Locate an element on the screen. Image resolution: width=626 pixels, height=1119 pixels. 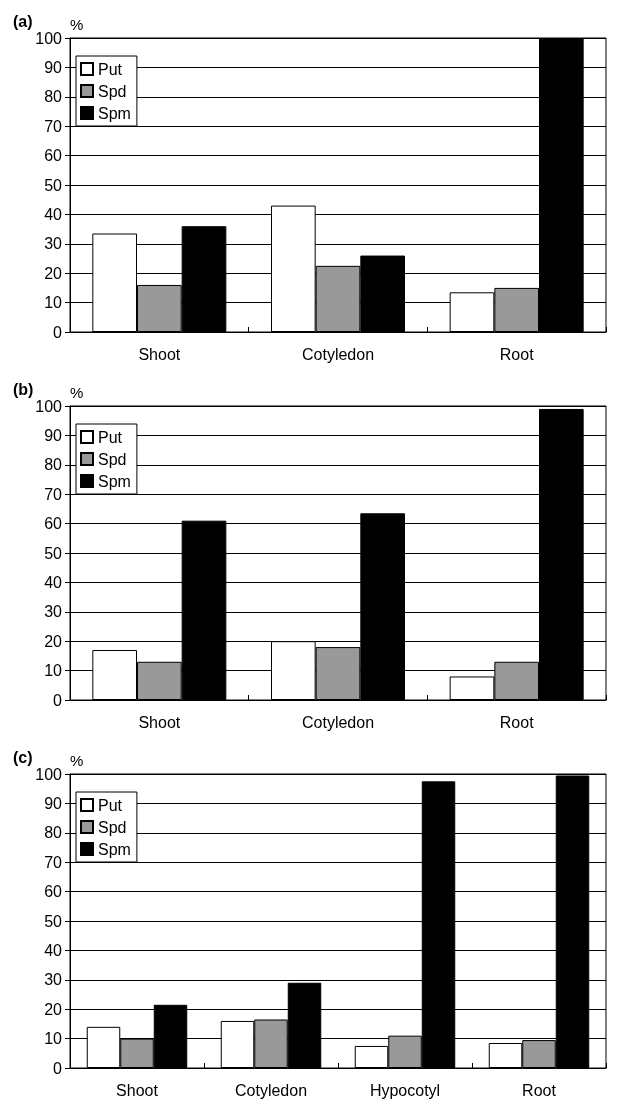
chart-title: (b) is located at coordinates (23, 389).